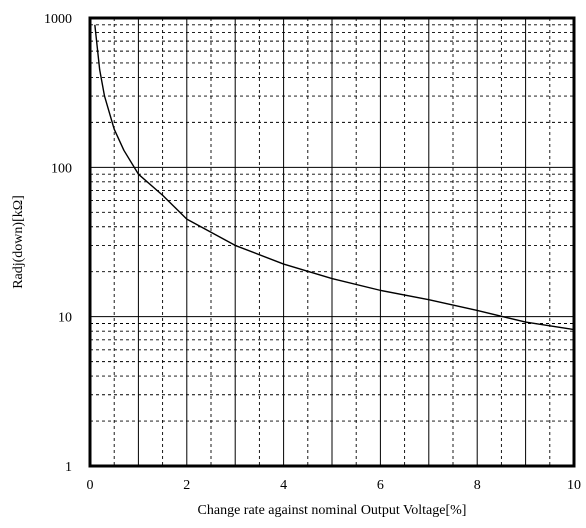 The height and width of the screenshot is (528, 586). What do you see at coordinates (283, 485) in the screenshot?
I see `x-tick-label: 4` at bounding box center [283, 485].